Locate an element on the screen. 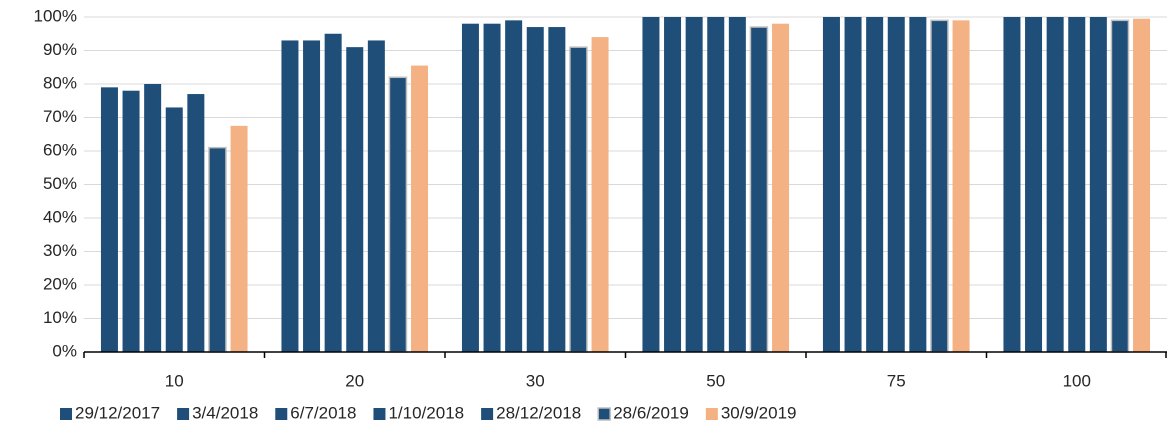 The height and width of the screenshot is (430, 1167). x-tick-label: 10 is located at coordinates (174, 380).